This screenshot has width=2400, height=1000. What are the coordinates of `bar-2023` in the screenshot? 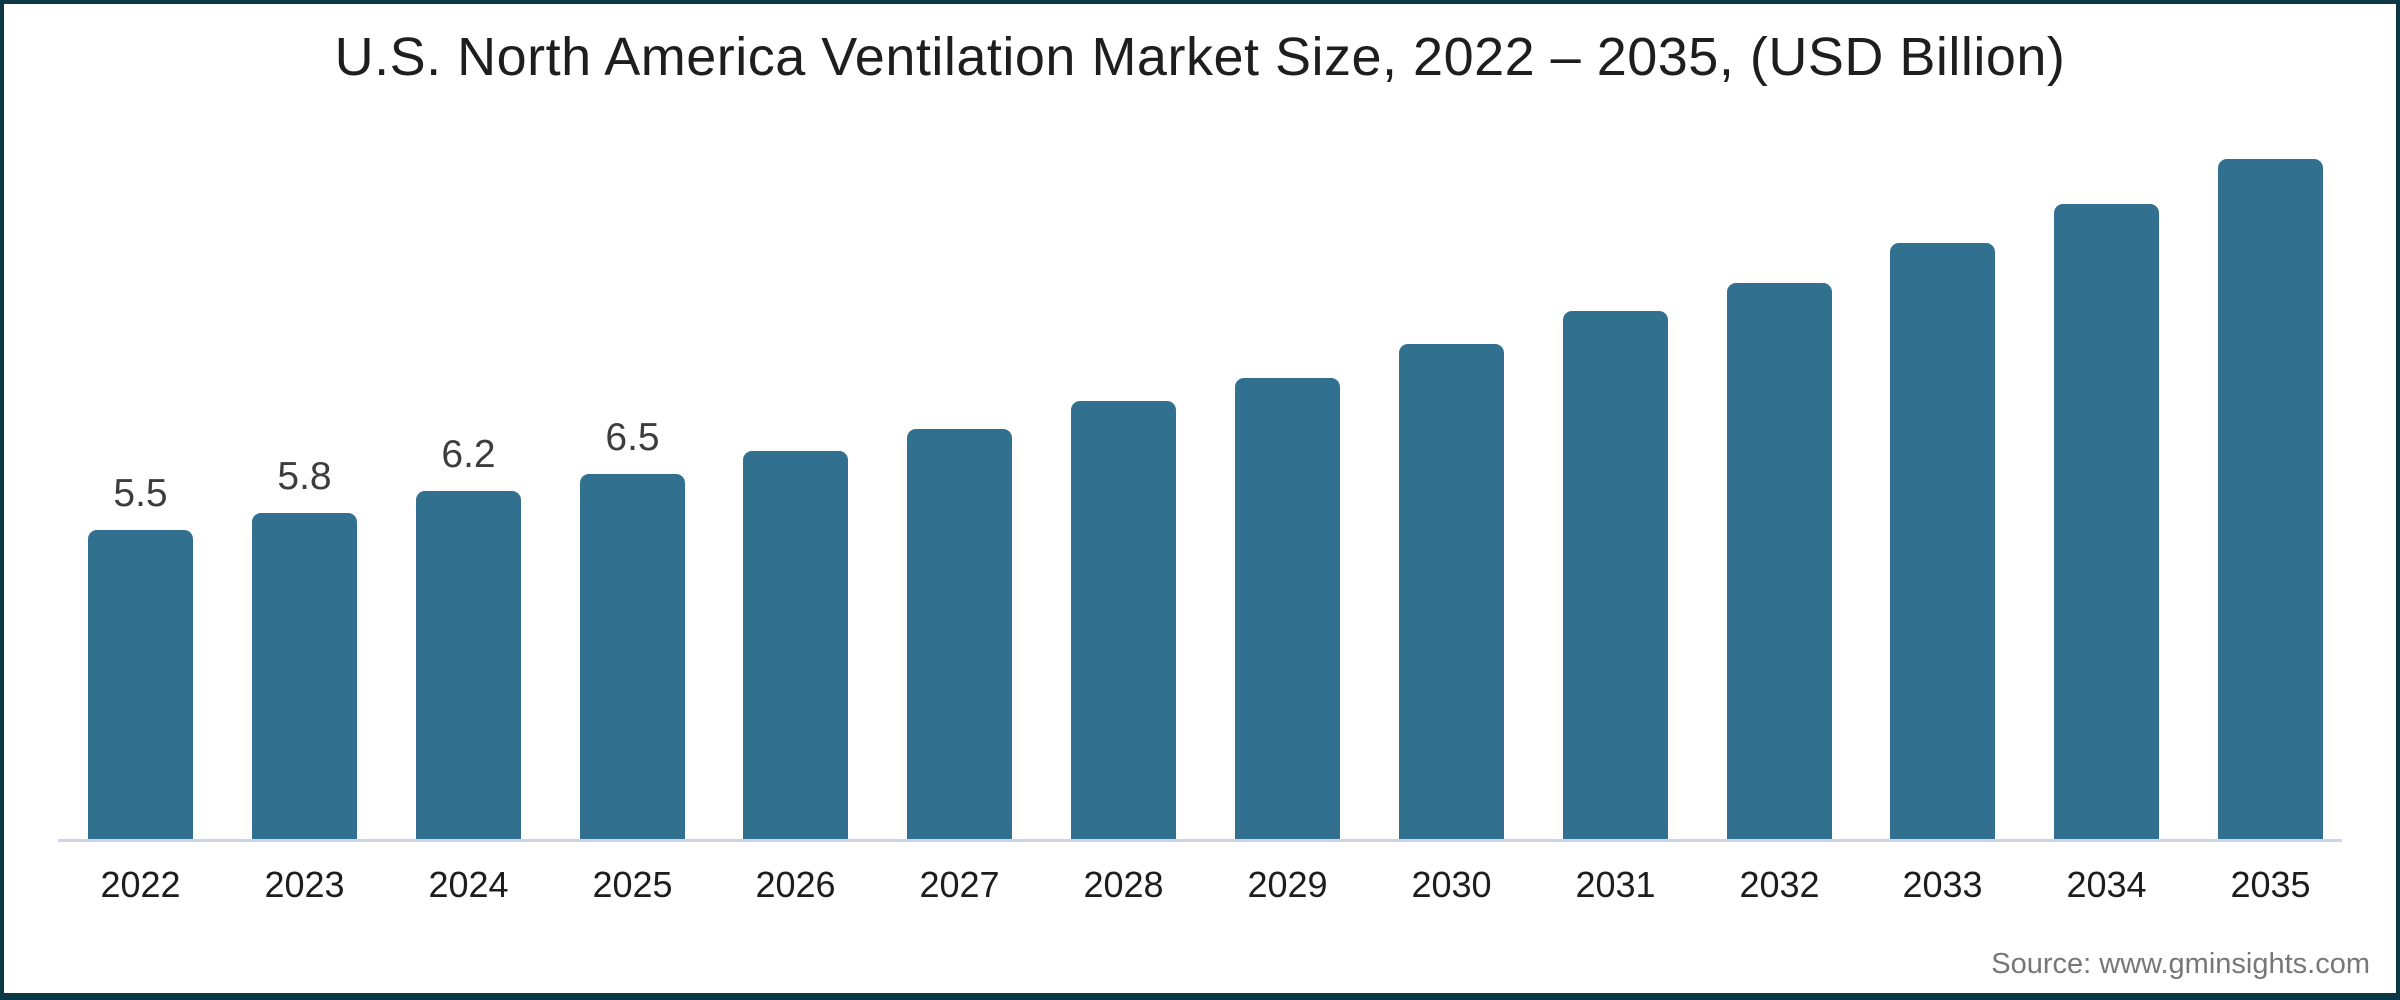 It's located at (304, 676).